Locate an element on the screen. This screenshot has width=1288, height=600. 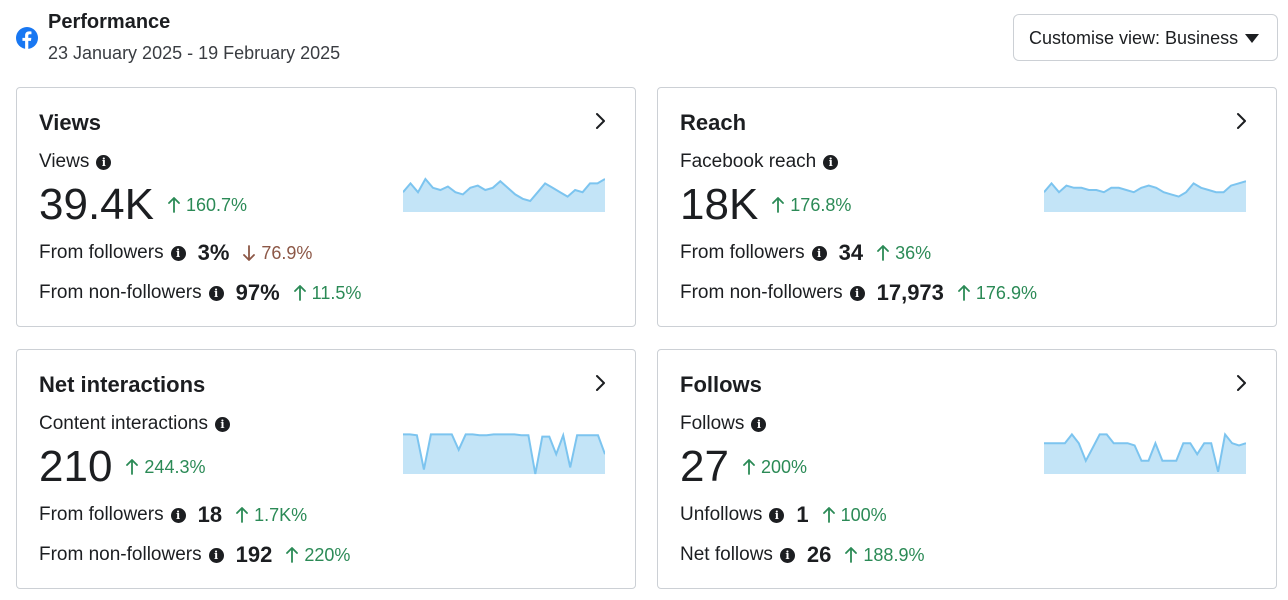
breakdown-value: 3% is located at coordinates (213, 252).